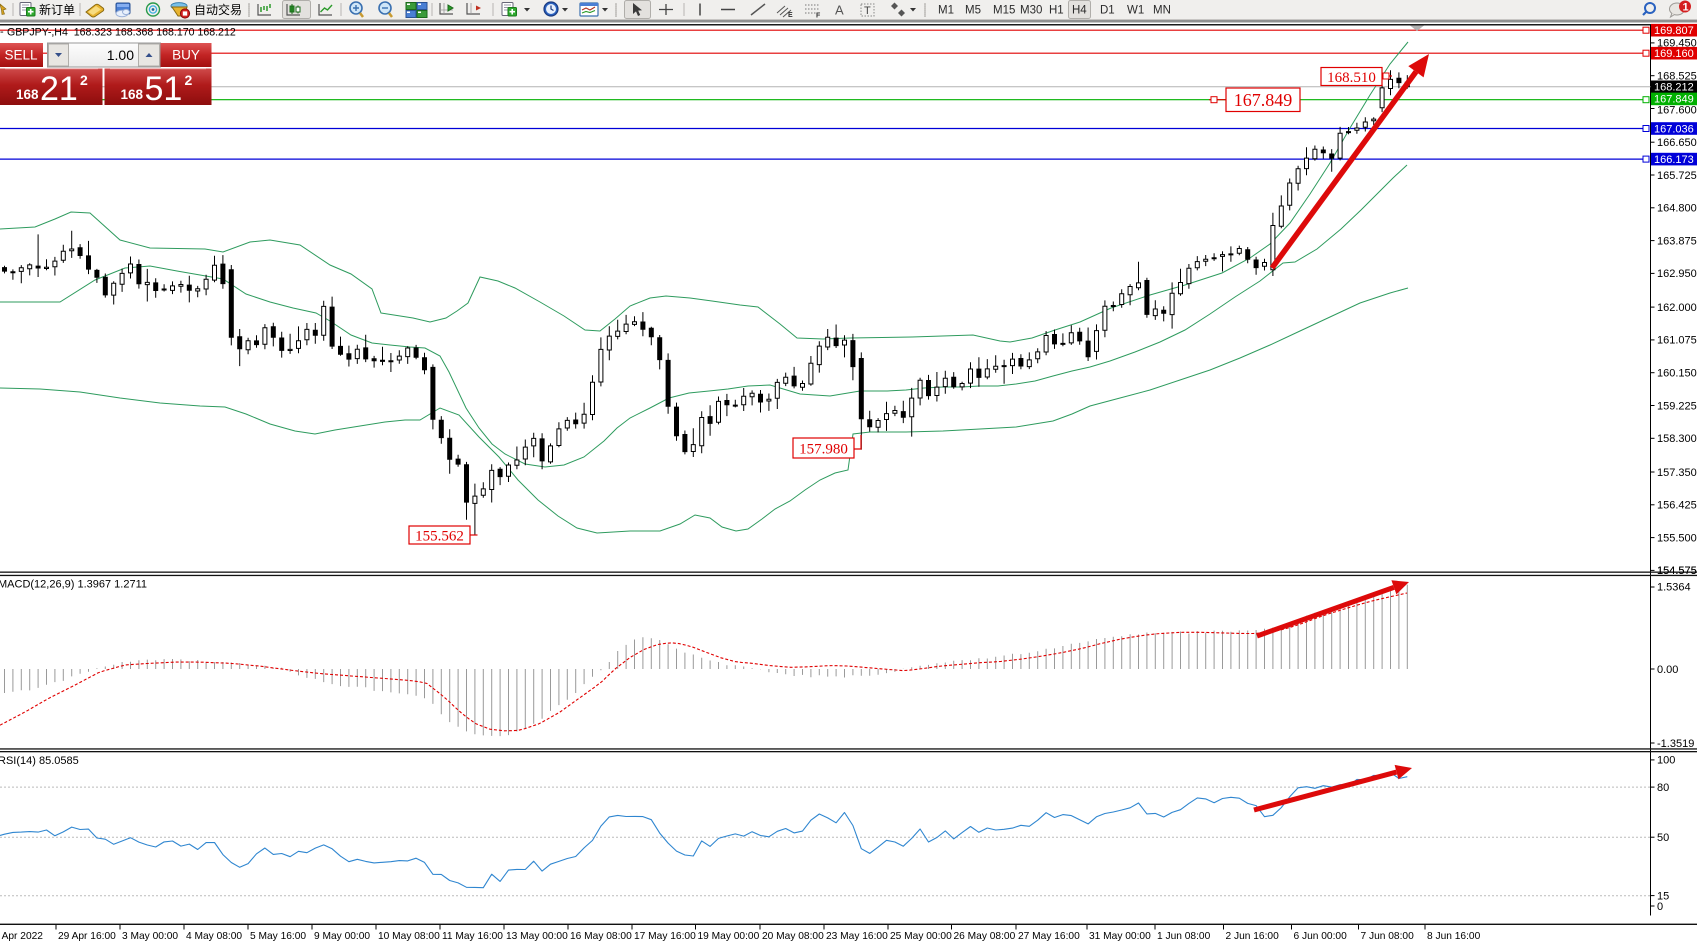 The image size is (1697, 944). Describe the element at coordinates (793, 936) in the screenshot. I see `svg-text: 20 May 08:00` at that location.